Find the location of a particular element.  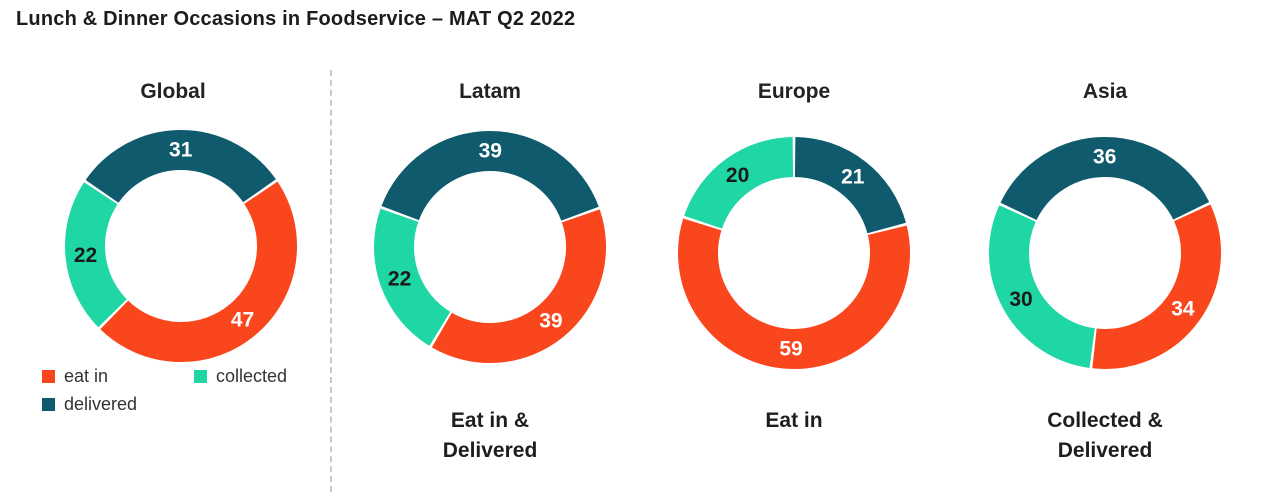

chart-caption-asia-line2: Delivered is located at coordinates (1105, 450).